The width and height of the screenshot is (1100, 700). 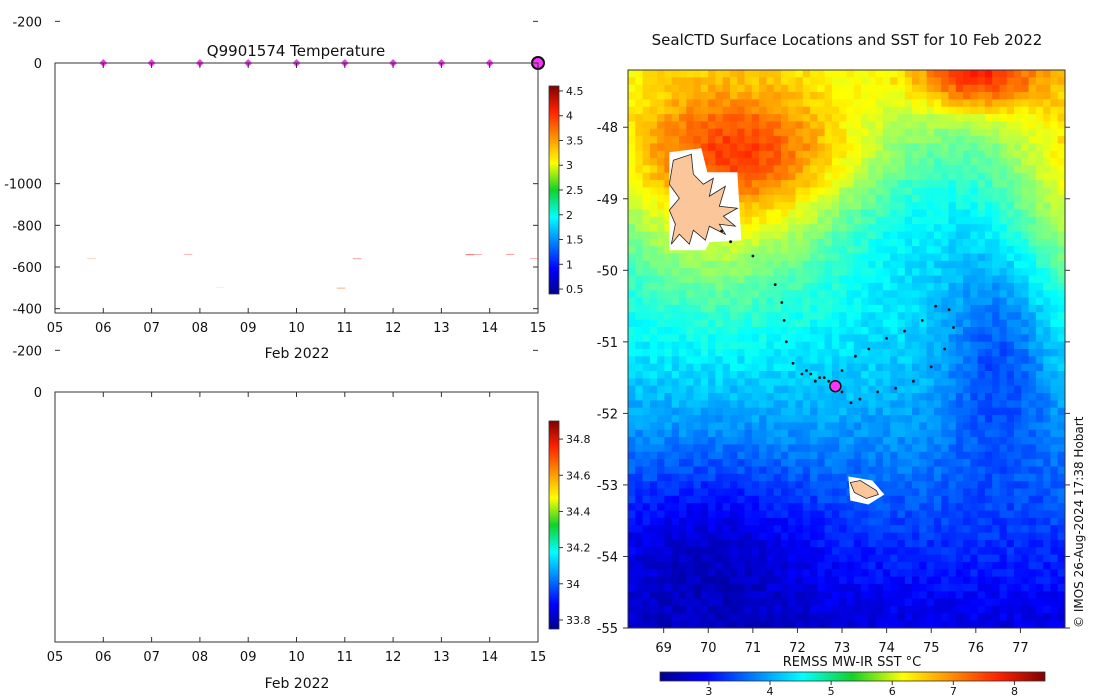 What do you see at coordinates (297, 684) in the screenshot?
I see `salinity-x-label: Feb 2022` at bounding box center [297, 684].